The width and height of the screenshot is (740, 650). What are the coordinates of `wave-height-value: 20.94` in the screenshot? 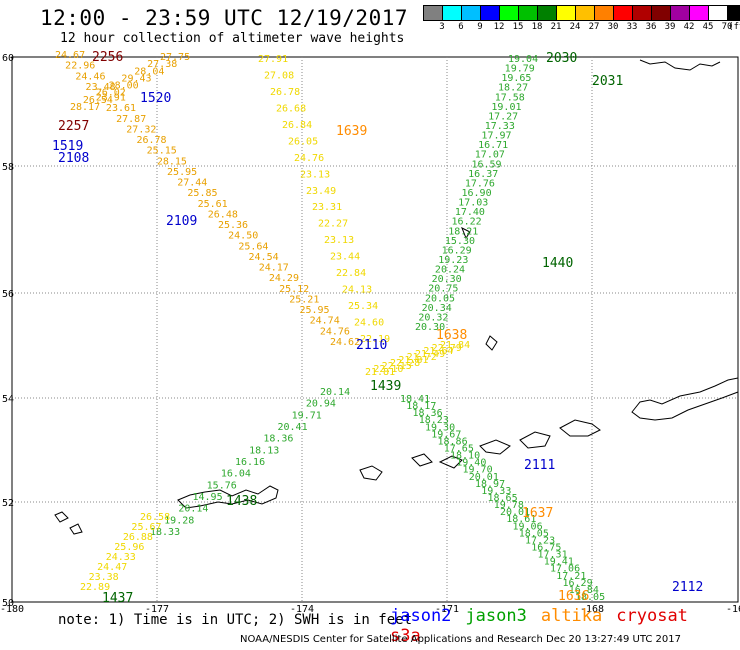 It's located at (321, 404).